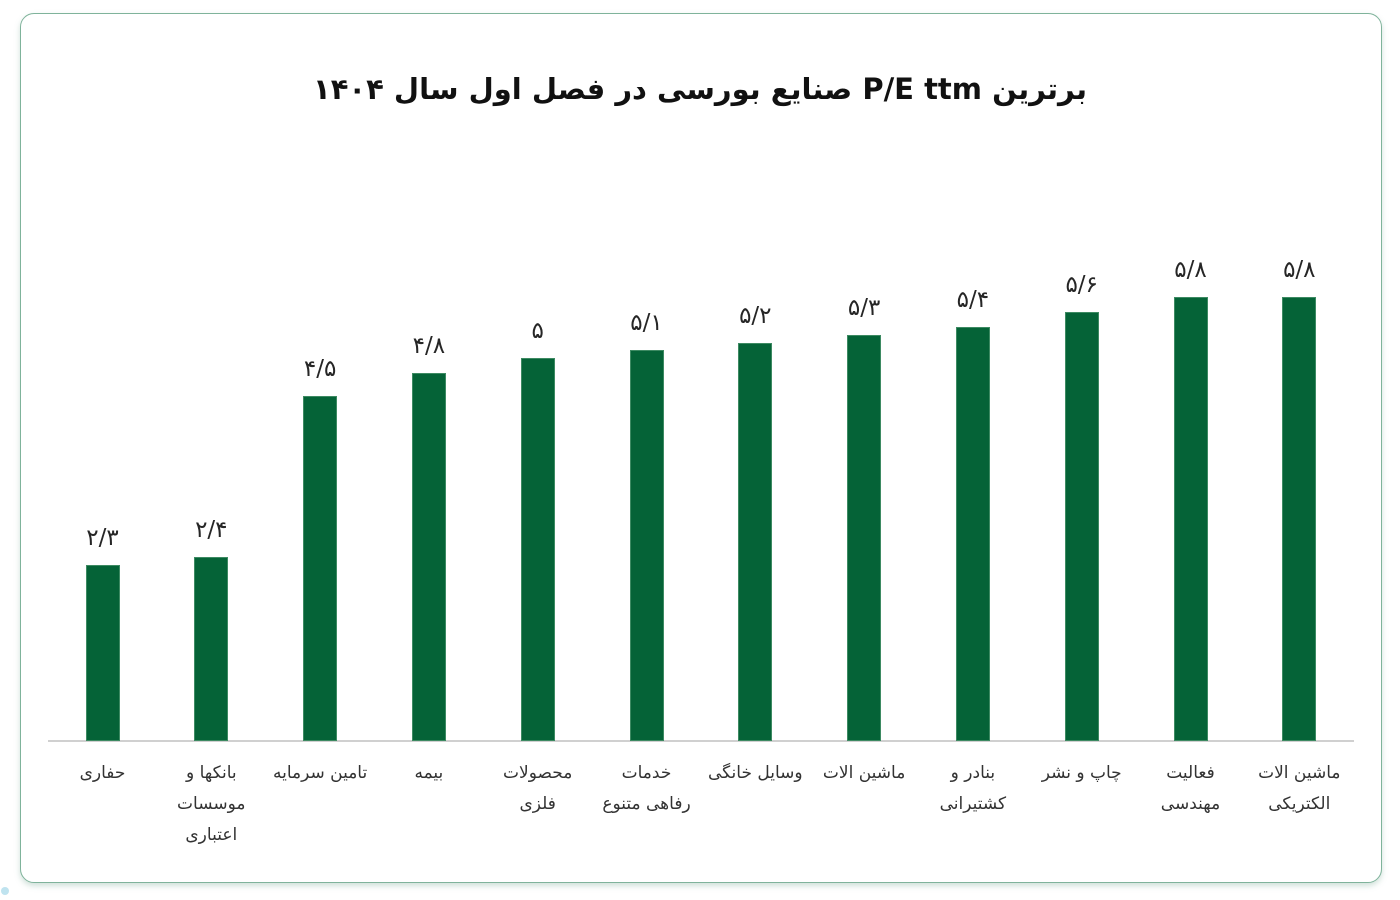 The width and height of the screenshot is (1400, 900). Describe the element at coordinates (646, 788) in the screenshot. I see `category-label: خدمات رفاهی متنوع` at that location.